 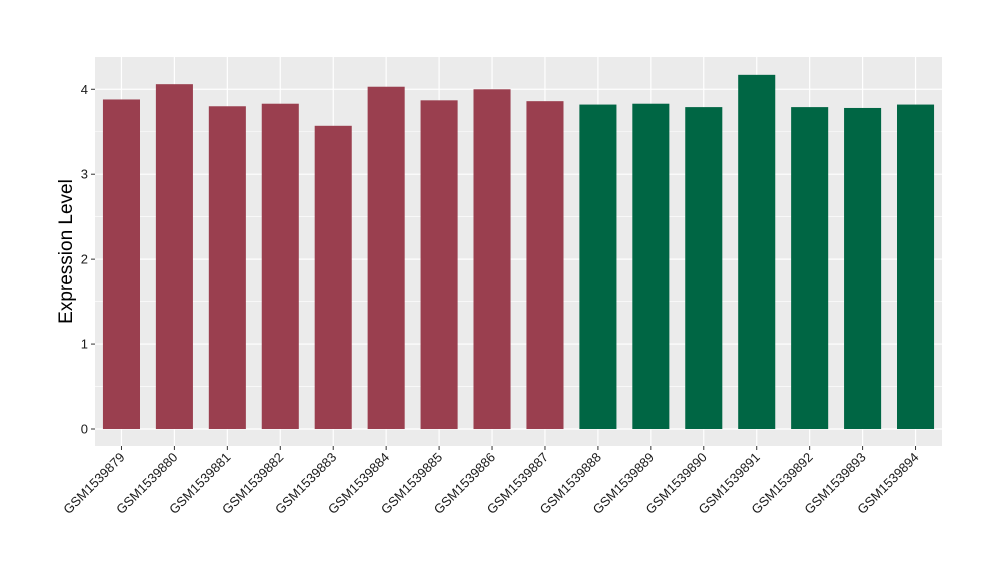 What do you see at coordinates (174, 257) in the screenshot?
I see `bar-GSM1539880` at bounding box center [174, 257].